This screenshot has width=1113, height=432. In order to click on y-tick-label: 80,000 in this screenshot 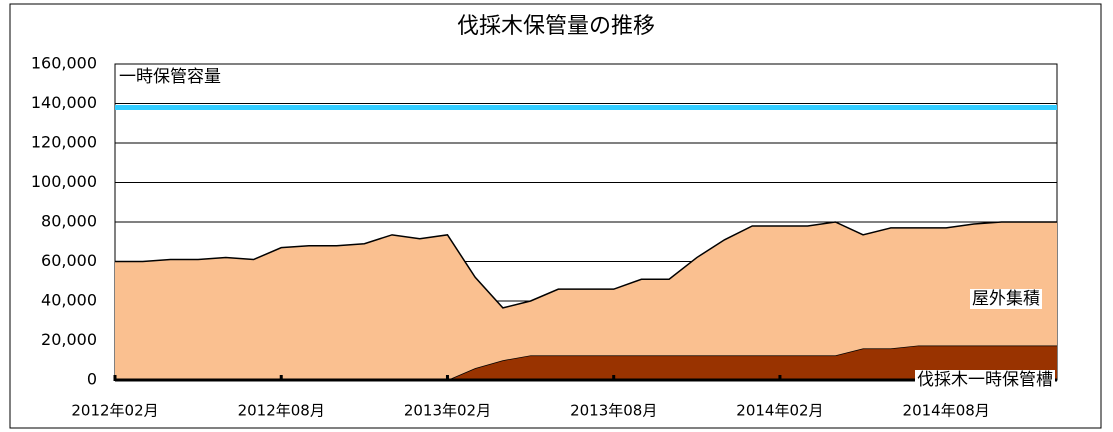, I will do `click(69, 221)`.